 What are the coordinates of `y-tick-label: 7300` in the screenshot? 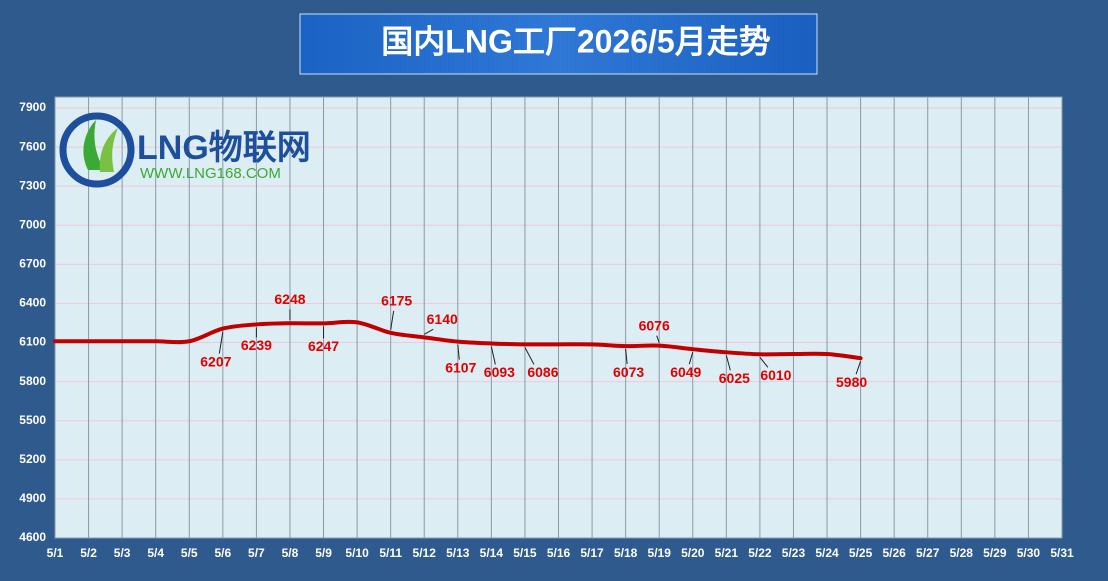 It's located at (32, 185).